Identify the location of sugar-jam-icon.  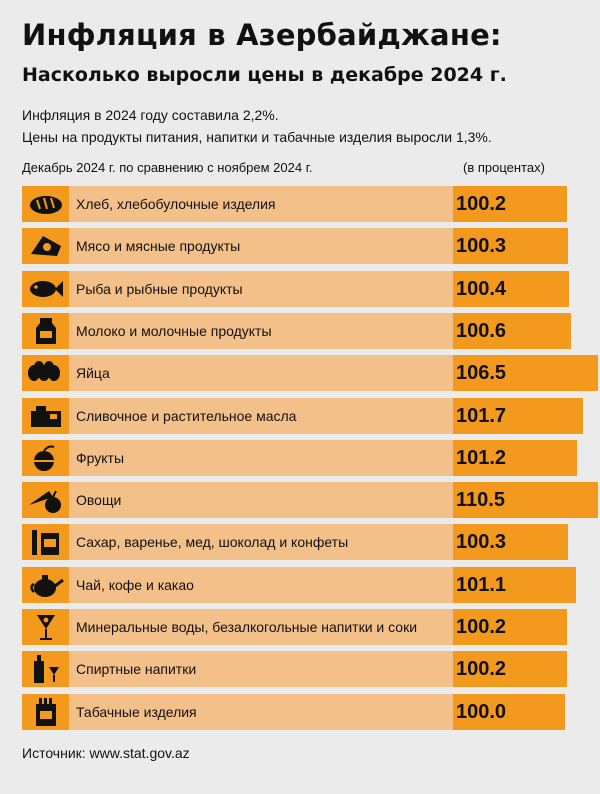
(45, 542).